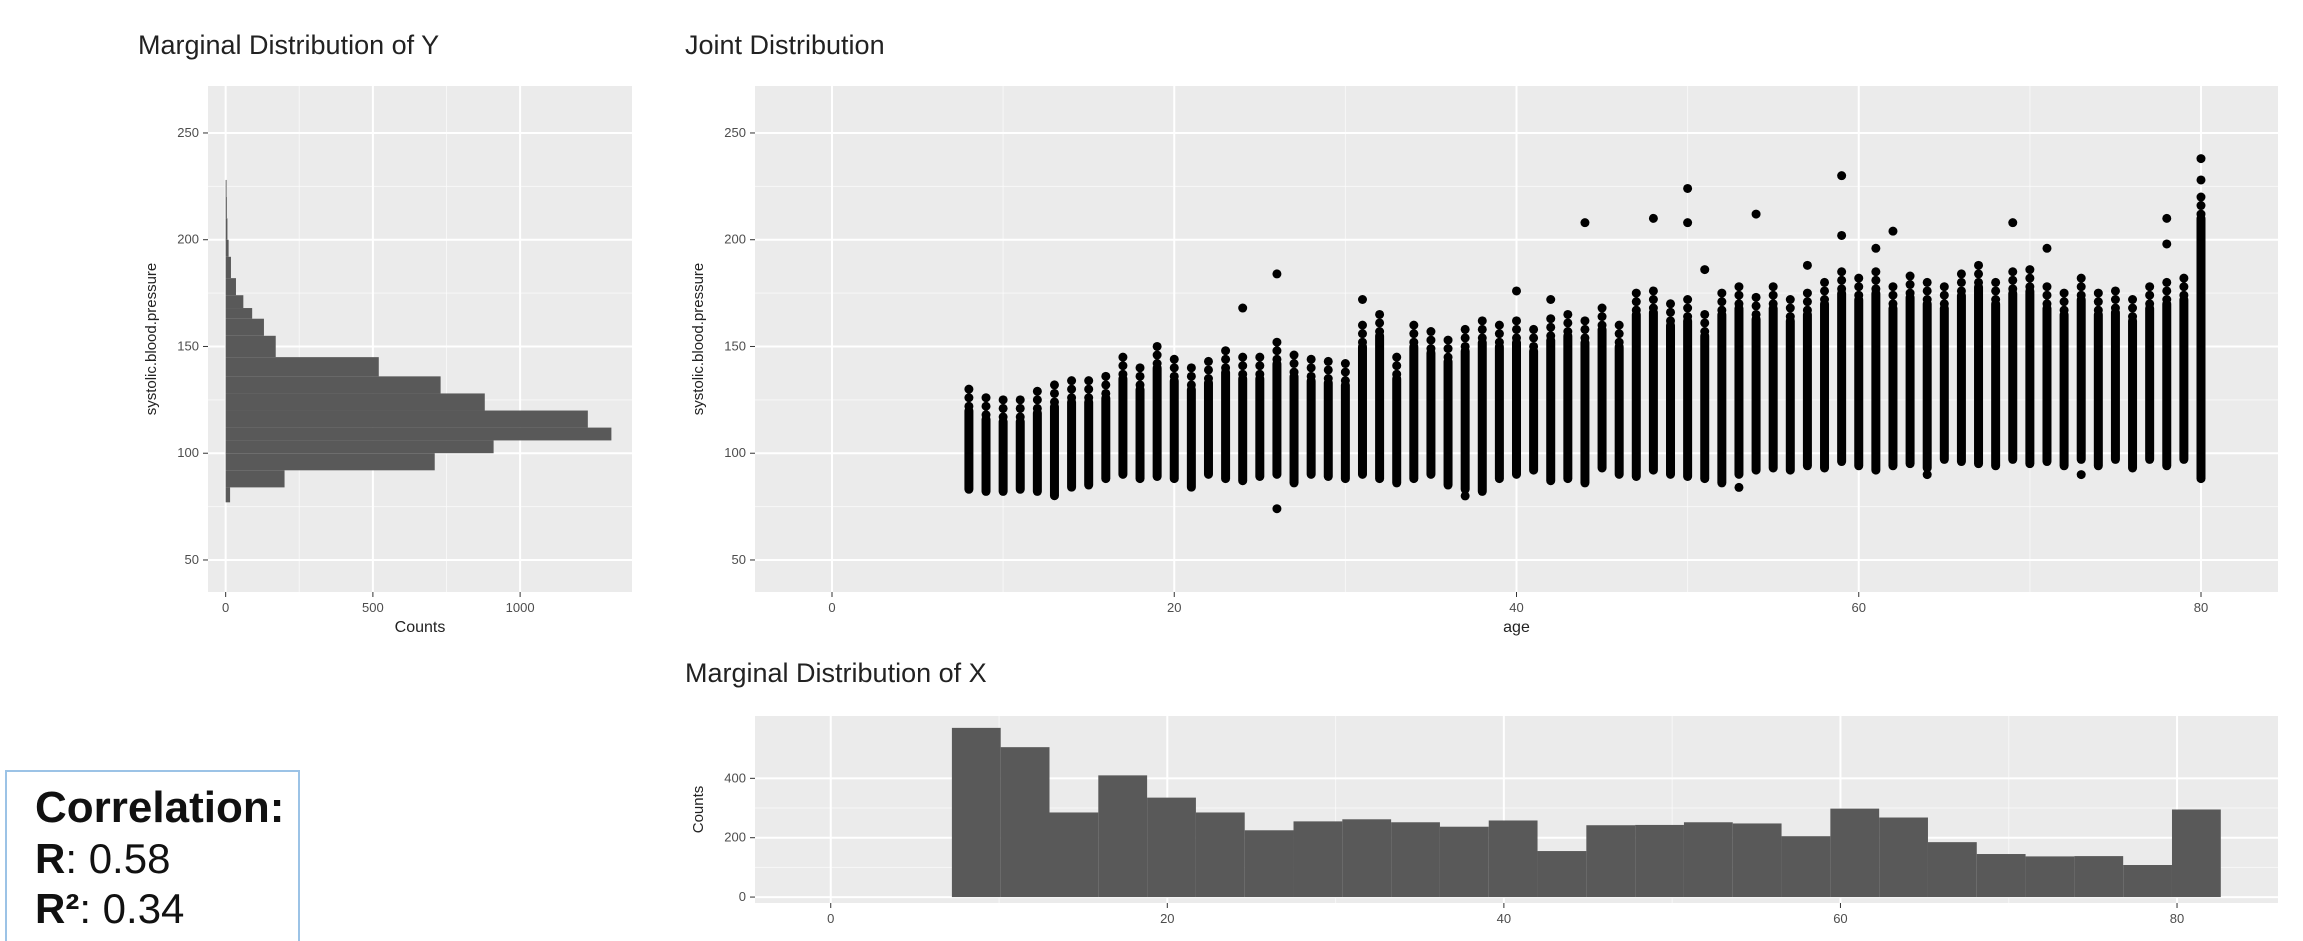 The width and height of the screenshot is (2303, 941). Describe the element at coordinates (373, 607) in the screenshot. I see `marginal-y-x-tick-label: 500` at that location.